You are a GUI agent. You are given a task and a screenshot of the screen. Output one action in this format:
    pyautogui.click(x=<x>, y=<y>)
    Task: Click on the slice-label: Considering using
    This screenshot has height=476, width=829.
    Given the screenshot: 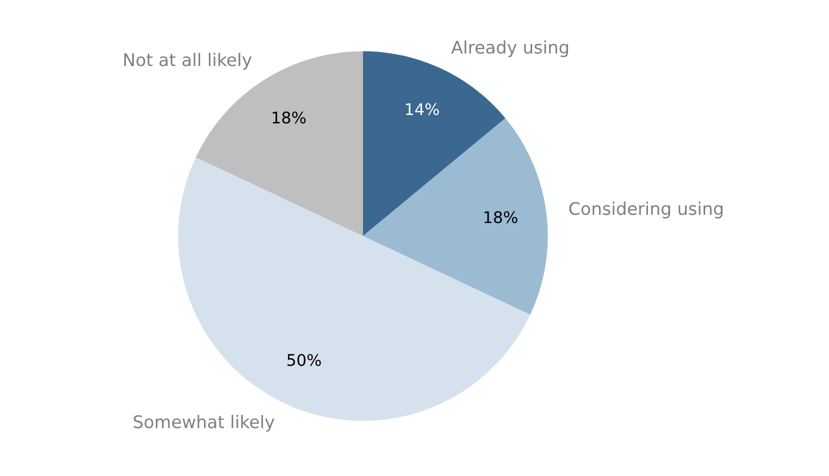 What is the action you would take?
    pyautogui.click(x=645, y=210)
    